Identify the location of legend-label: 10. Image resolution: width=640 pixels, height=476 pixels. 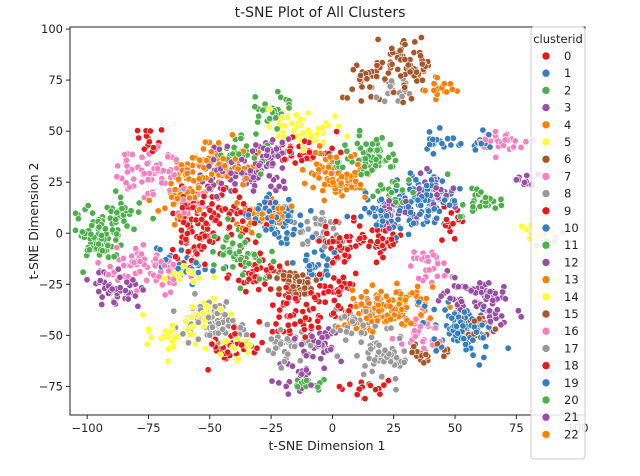
(571, 228).